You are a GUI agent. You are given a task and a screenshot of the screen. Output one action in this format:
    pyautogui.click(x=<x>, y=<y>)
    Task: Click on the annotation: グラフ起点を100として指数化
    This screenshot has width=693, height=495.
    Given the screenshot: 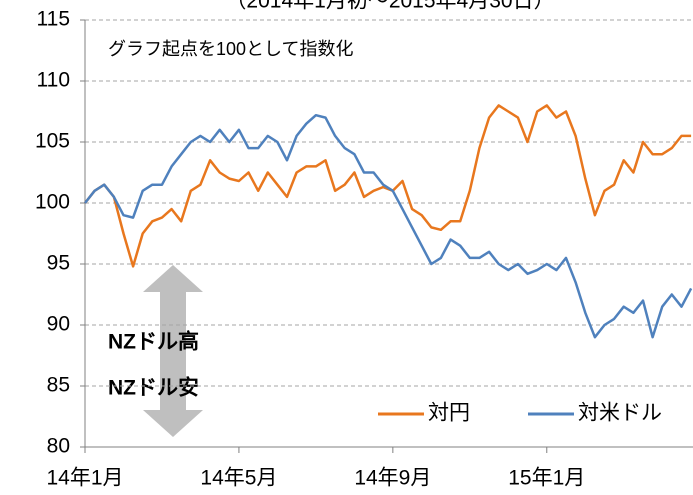 What is the action you would take?
    pyautogui.click(x=231, y=49)
    